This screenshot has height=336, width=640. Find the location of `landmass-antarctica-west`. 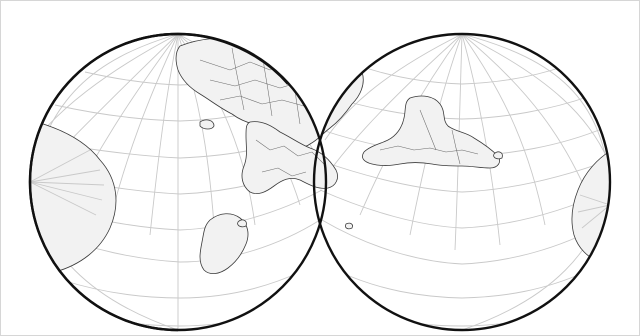

landmass-antarctica-west is located at coordinates (73, 198).